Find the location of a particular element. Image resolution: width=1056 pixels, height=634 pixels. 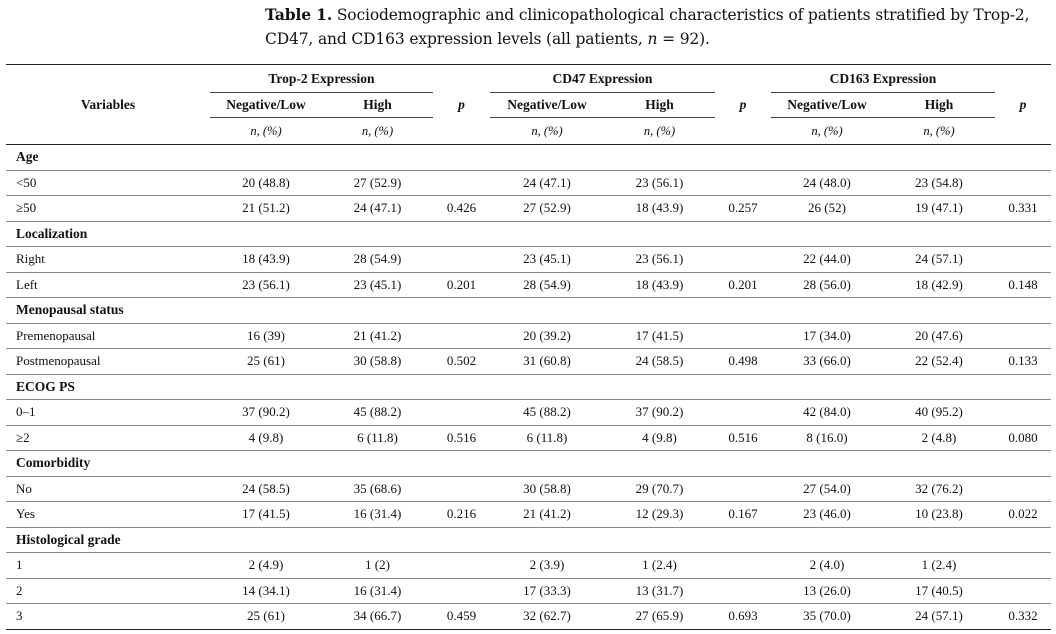

count-cell: 19 (47.1) is located at coordinates (939, 208).